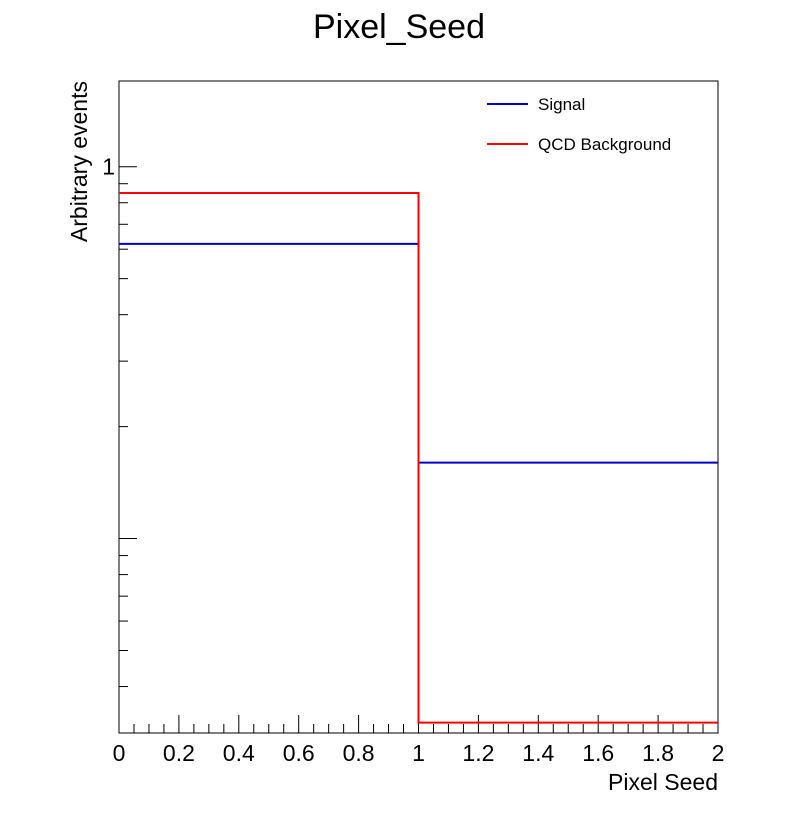 Image resolution: width=798 pixels, height=816 pixels. I want to click on x-tick-label: 0, so click(119, 753).